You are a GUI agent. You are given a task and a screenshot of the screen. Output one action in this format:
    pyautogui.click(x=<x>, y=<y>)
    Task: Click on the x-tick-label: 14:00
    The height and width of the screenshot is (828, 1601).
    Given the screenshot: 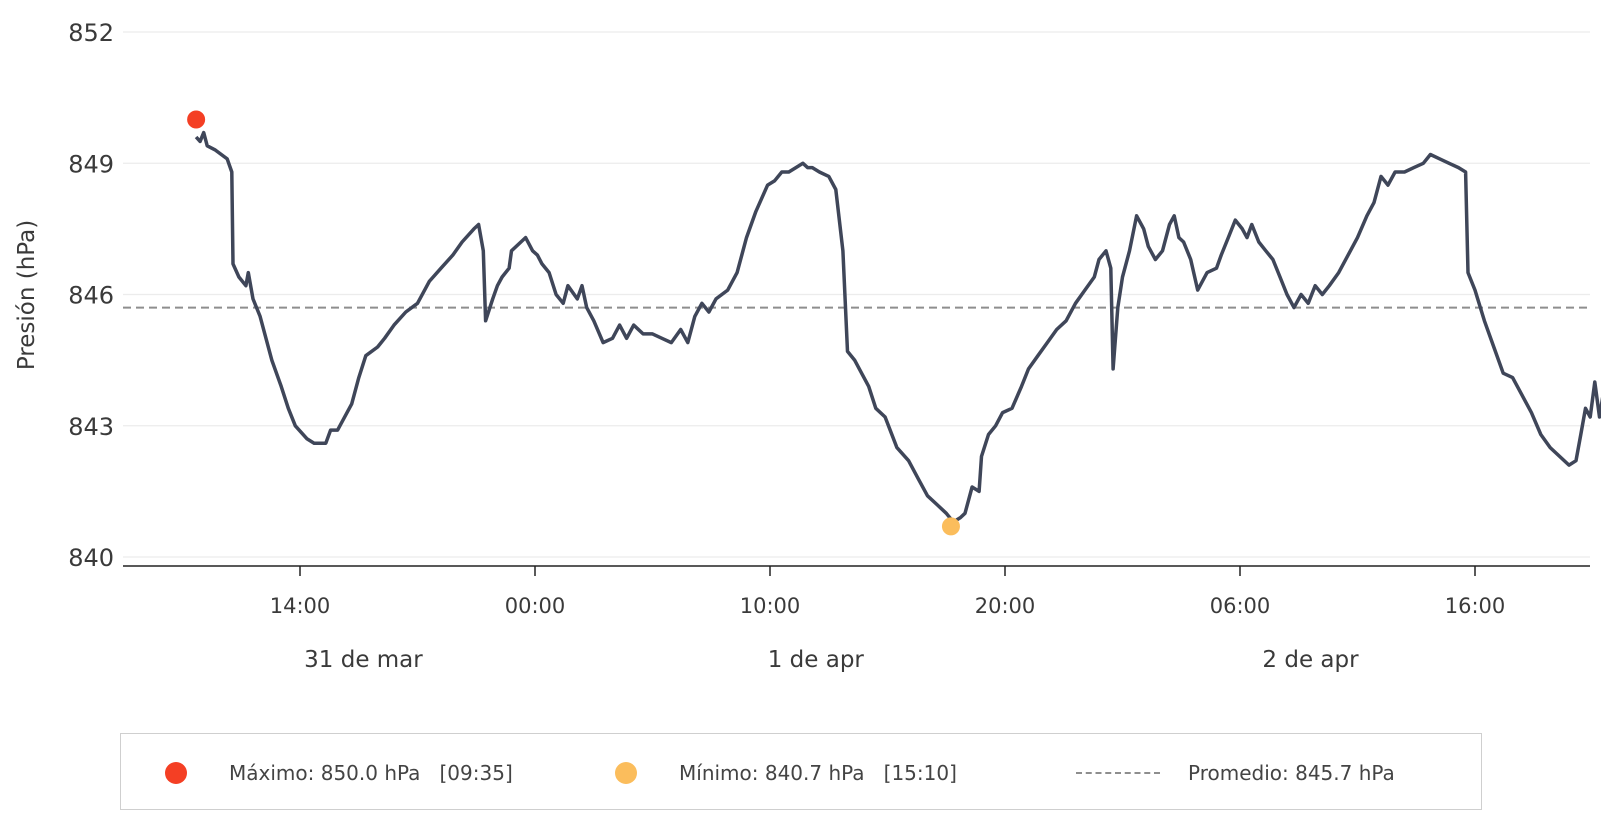 What is the action you would take?
    pyautogui.click(x=300, y=606)
    